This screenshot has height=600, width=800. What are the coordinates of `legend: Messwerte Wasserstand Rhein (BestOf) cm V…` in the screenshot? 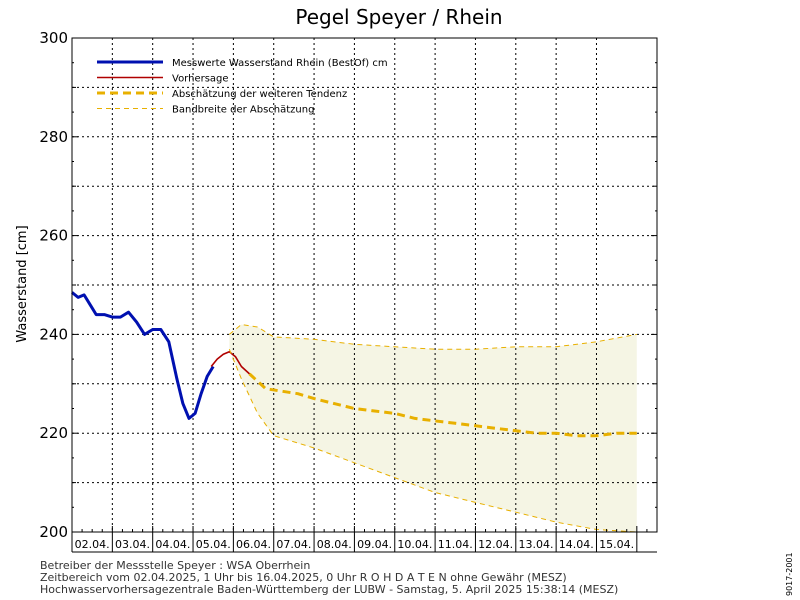 It's located at (242, 87).